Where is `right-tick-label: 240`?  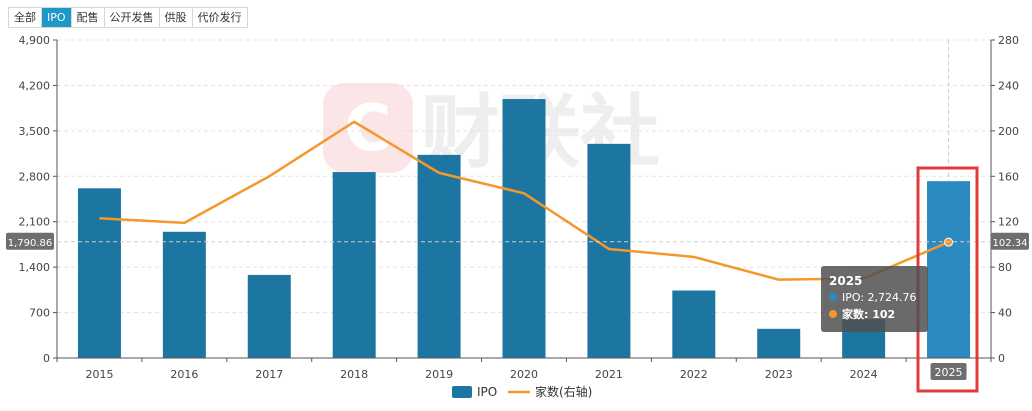
right-tick-label: 240 is located at coordinates (1008, 85).